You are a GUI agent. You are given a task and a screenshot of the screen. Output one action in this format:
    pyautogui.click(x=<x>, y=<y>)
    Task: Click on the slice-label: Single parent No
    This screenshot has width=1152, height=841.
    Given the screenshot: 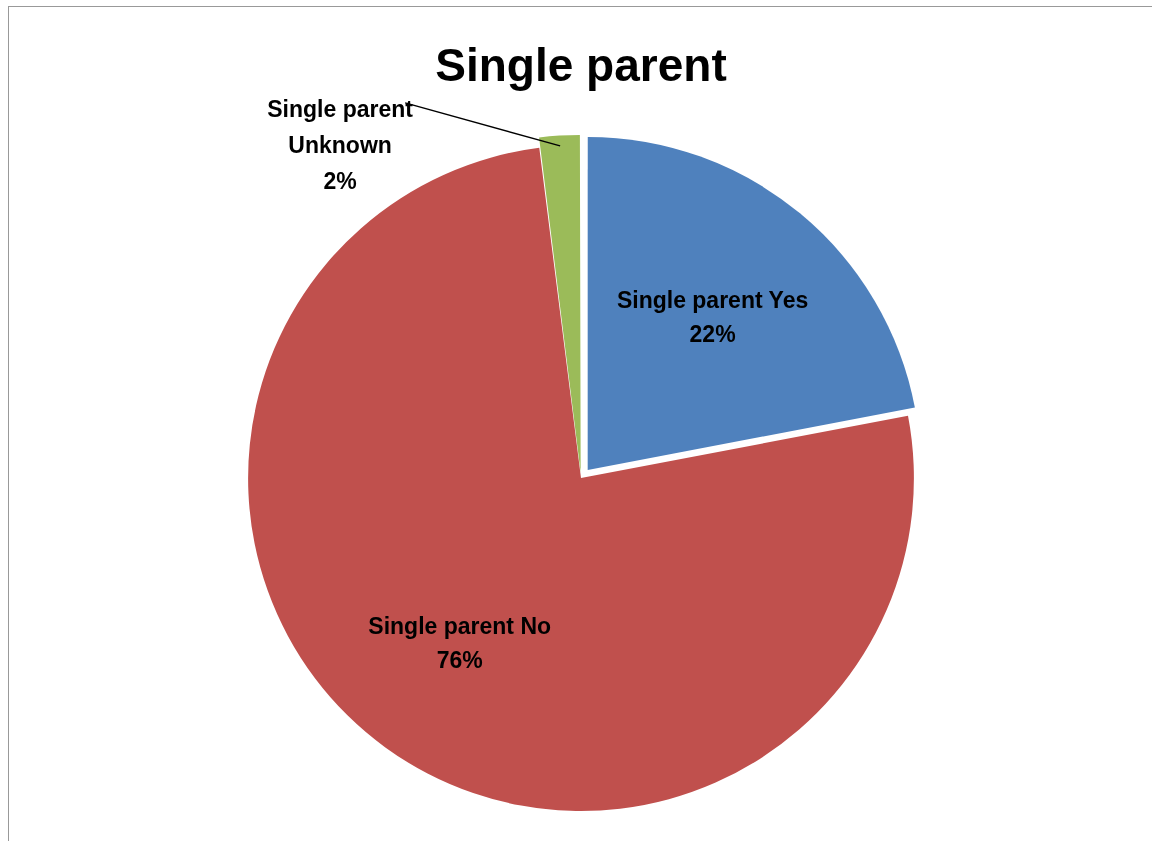 What is the action you would take?
    pyautogui.click(x=460, y=626)
    